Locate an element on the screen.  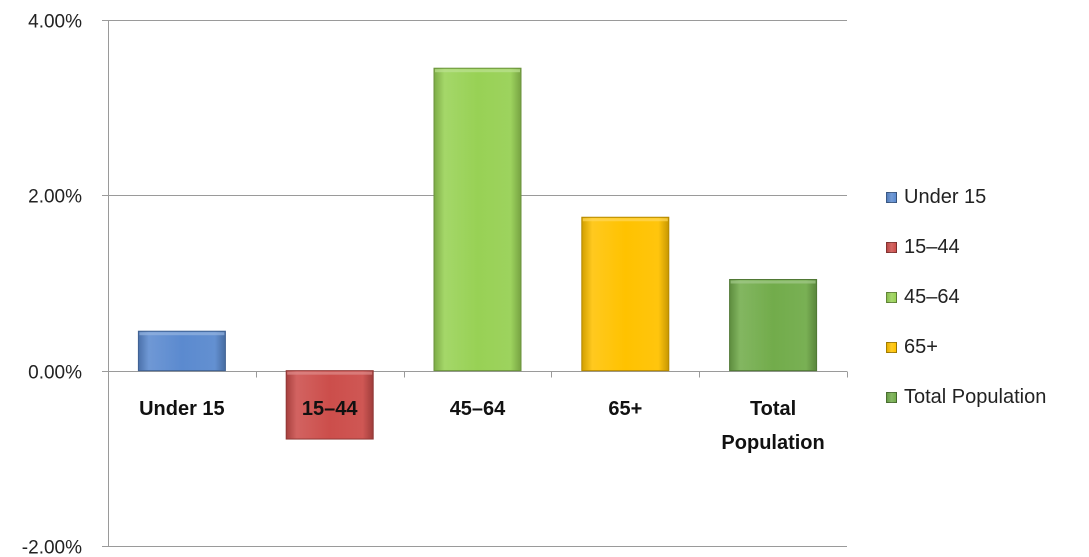
x-tick-label: 65+ is located at coordinates (625, 409).